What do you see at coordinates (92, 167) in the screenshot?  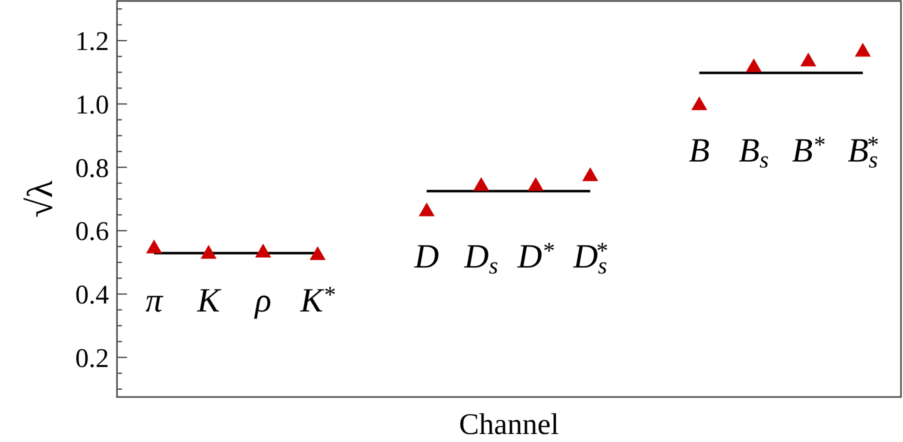 I see `y-tick-label: 0.8` at bounding box center [92, 167].